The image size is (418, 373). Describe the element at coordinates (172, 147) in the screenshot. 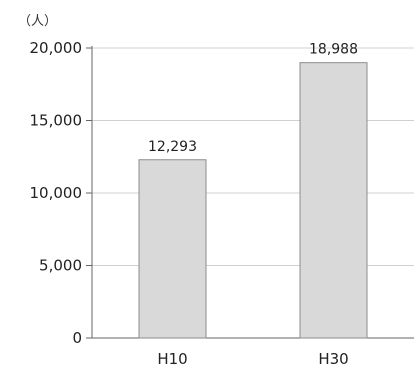

I see `bar-value-label: 12,293` at that location.